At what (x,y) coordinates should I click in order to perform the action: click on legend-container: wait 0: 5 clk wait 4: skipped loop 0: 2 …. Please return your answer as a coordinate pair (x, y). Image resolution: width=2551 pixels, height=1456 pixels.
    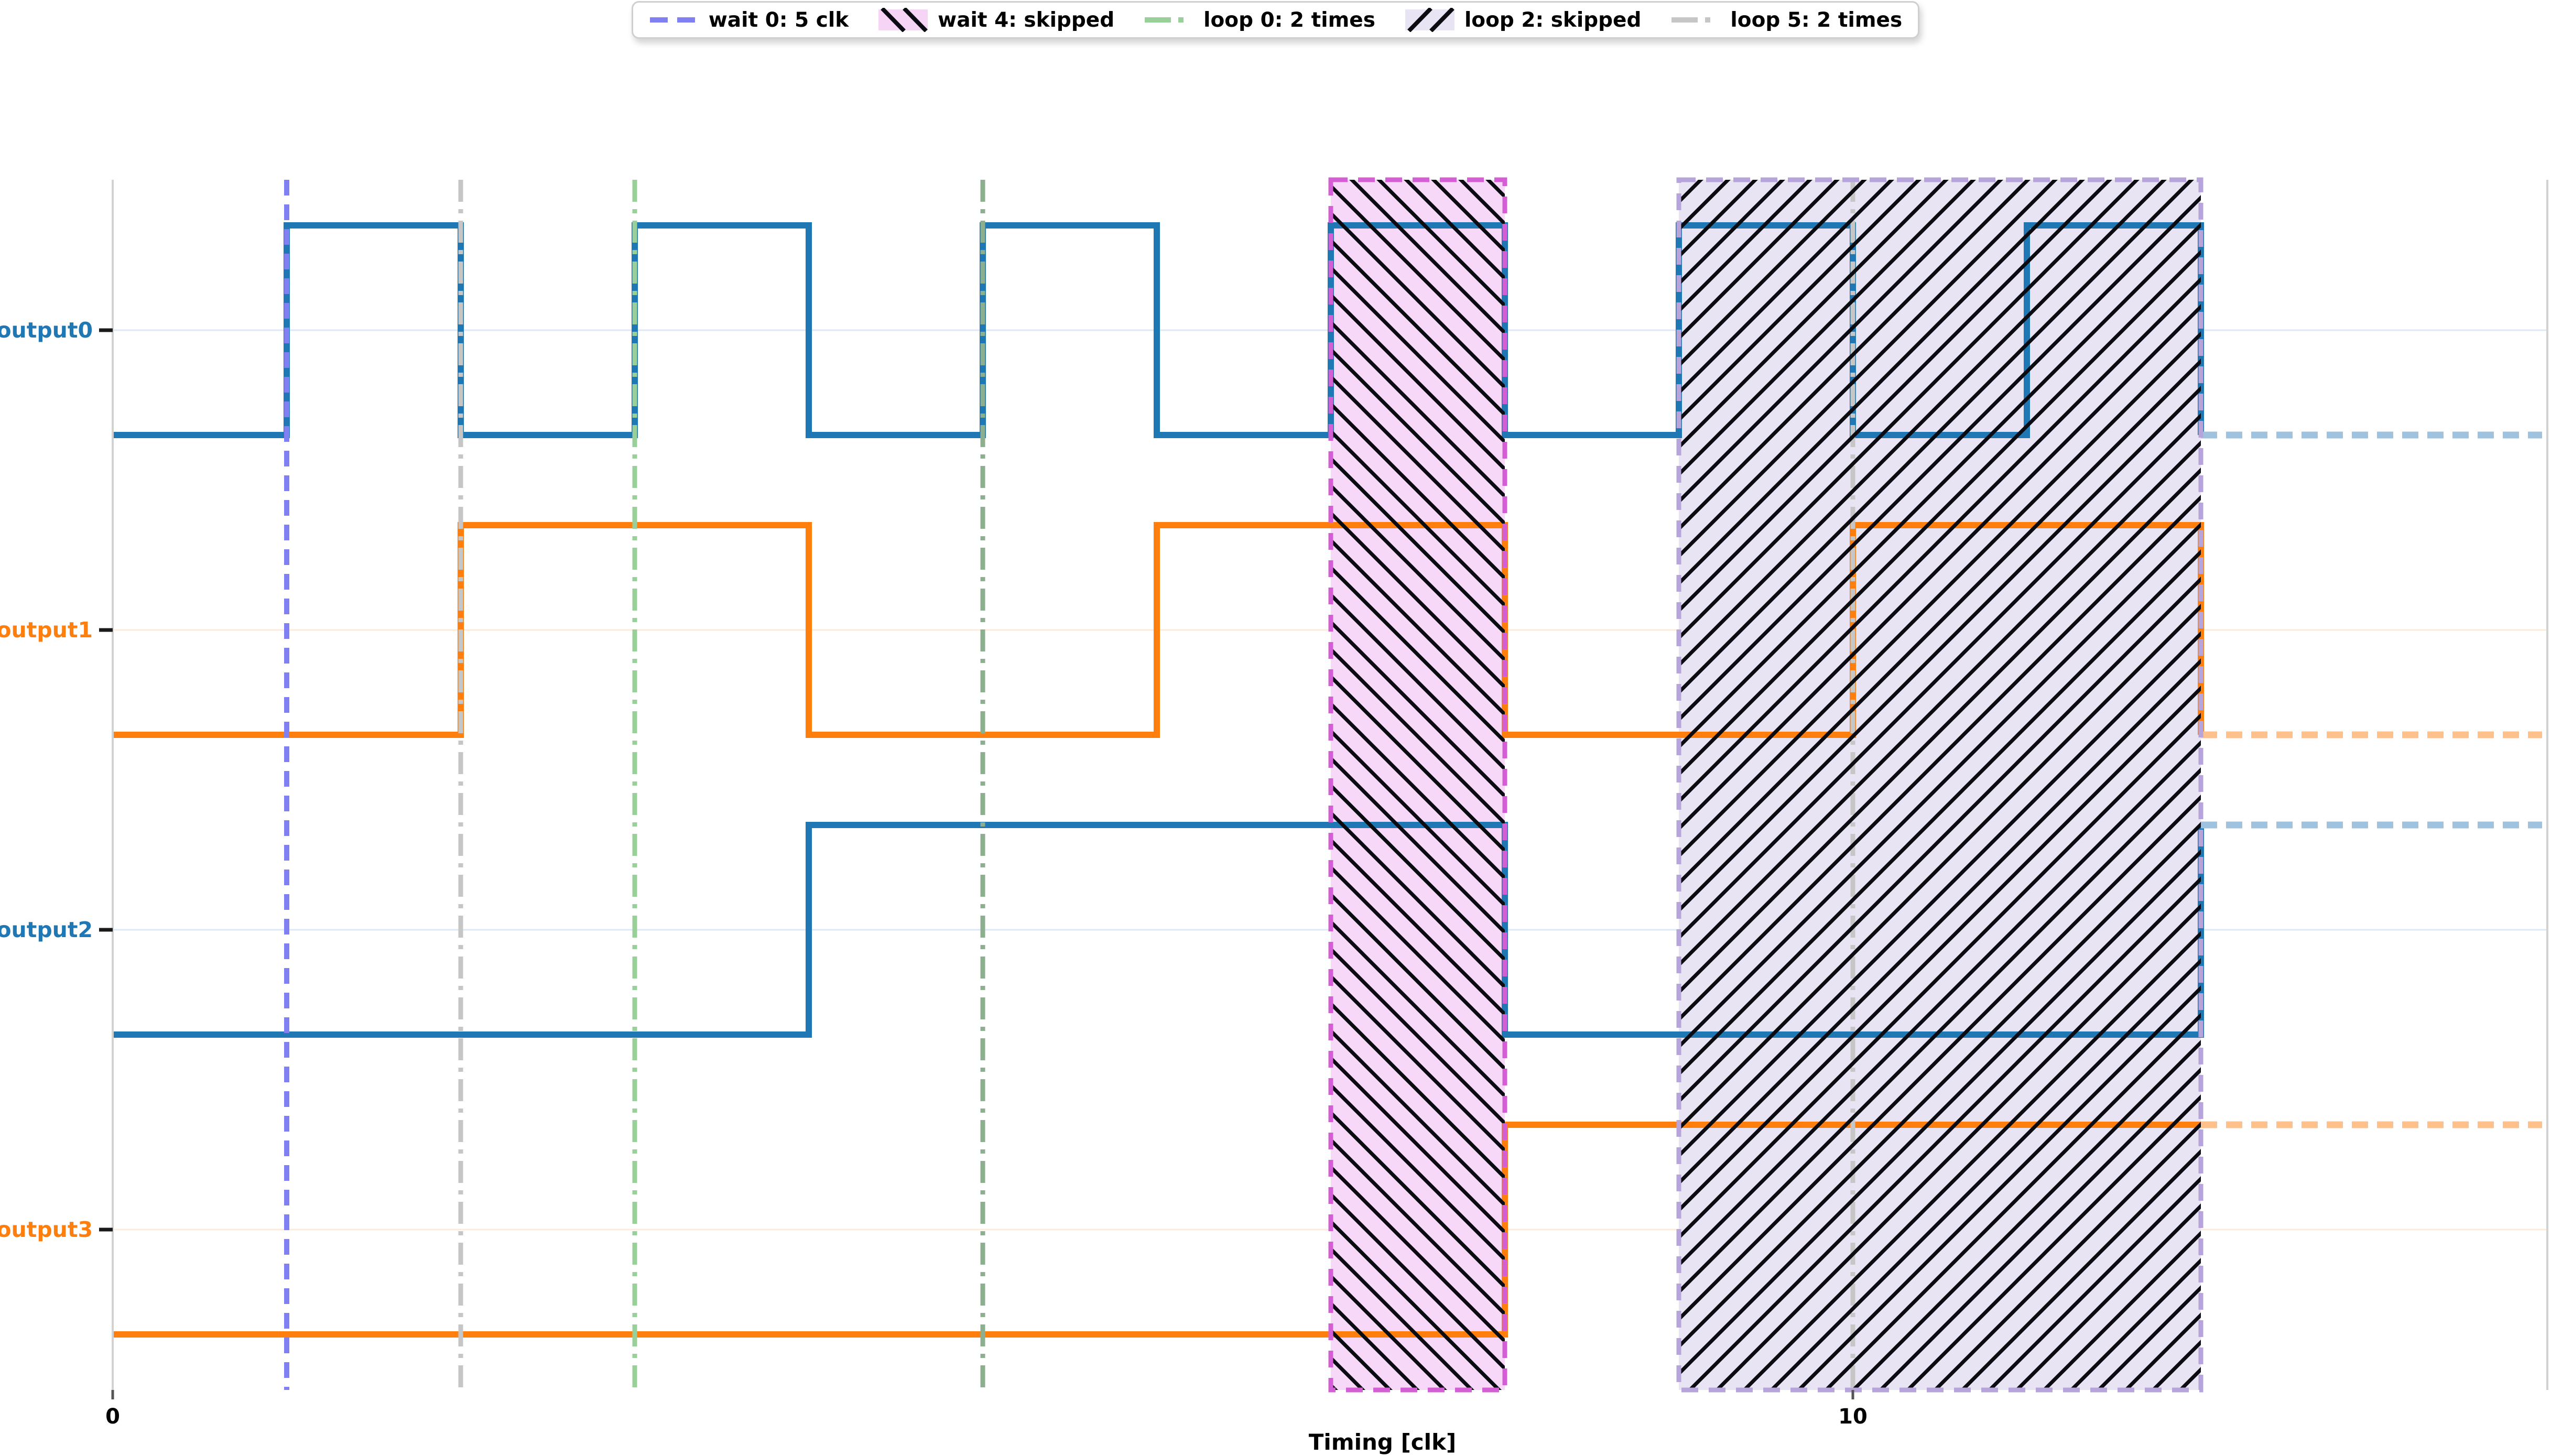
    Looking at the image, I should click on (1275, 20).